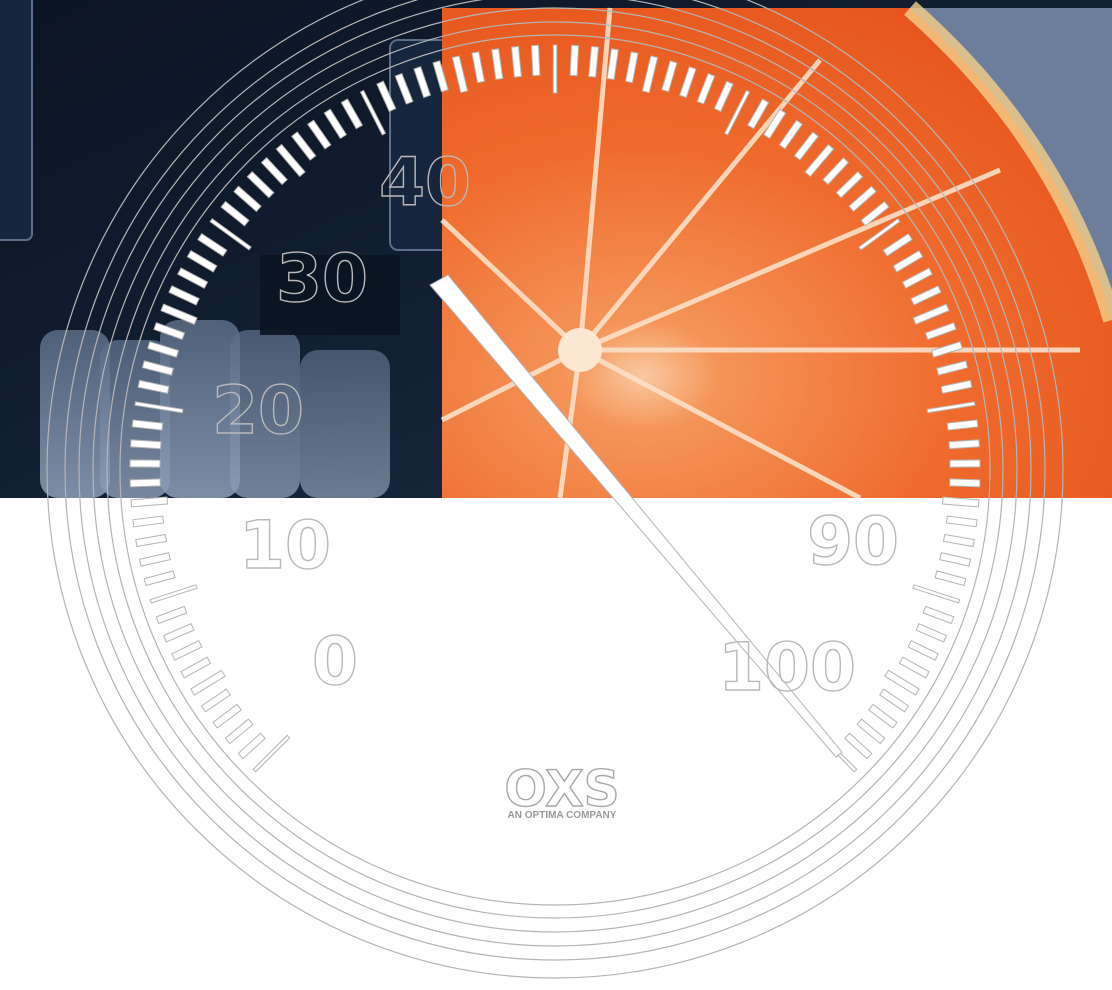  I want to click on logo-tagline: AN OPTIMA COMPANY, so click(562, 815).